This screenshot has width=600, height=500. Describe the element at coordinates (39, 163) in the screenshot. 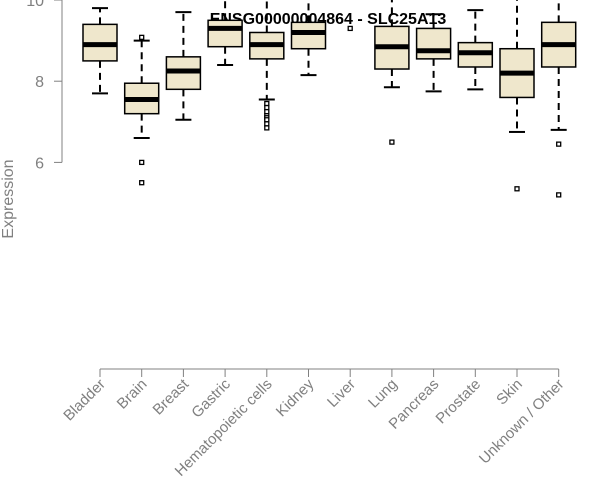

I see `y-tick-label: 6` at that location.